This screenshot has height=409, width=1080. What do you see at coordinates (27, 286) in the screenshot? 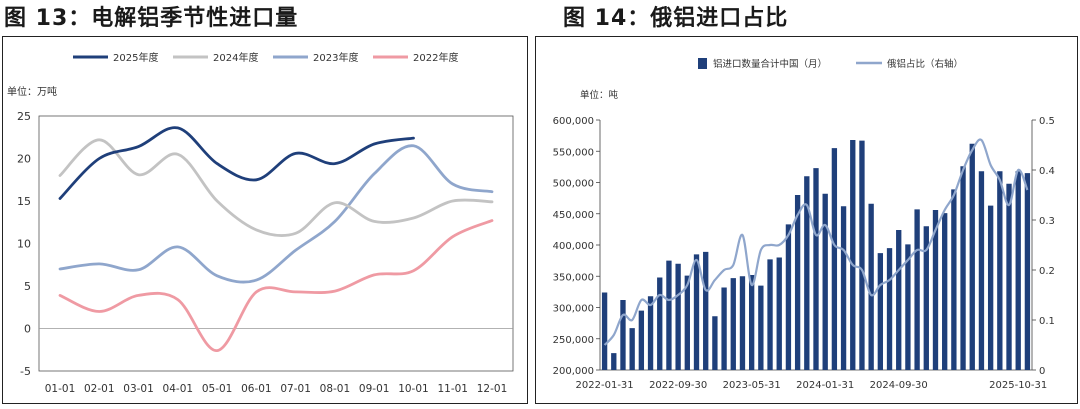
I see `y-tick-label: 5` at bounding box center [27, 286].